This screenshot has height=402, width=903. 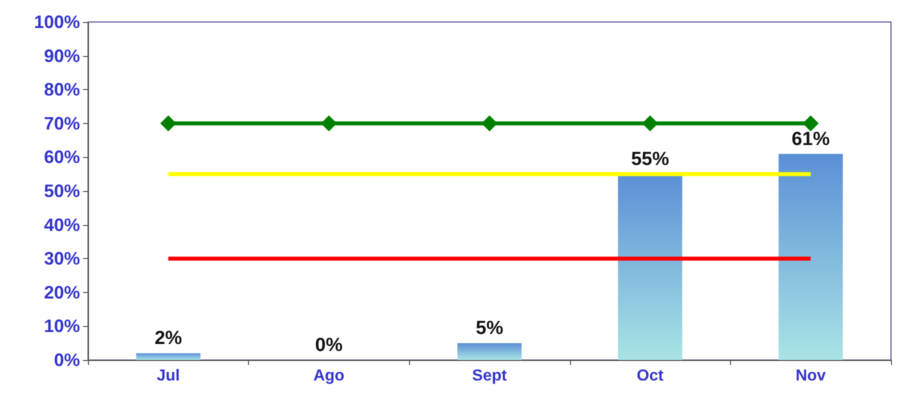 What do you see at coordinates (490, 376) in the screenshot?
I see `x-tick-label: Sept` at bounding box center [490, 376].